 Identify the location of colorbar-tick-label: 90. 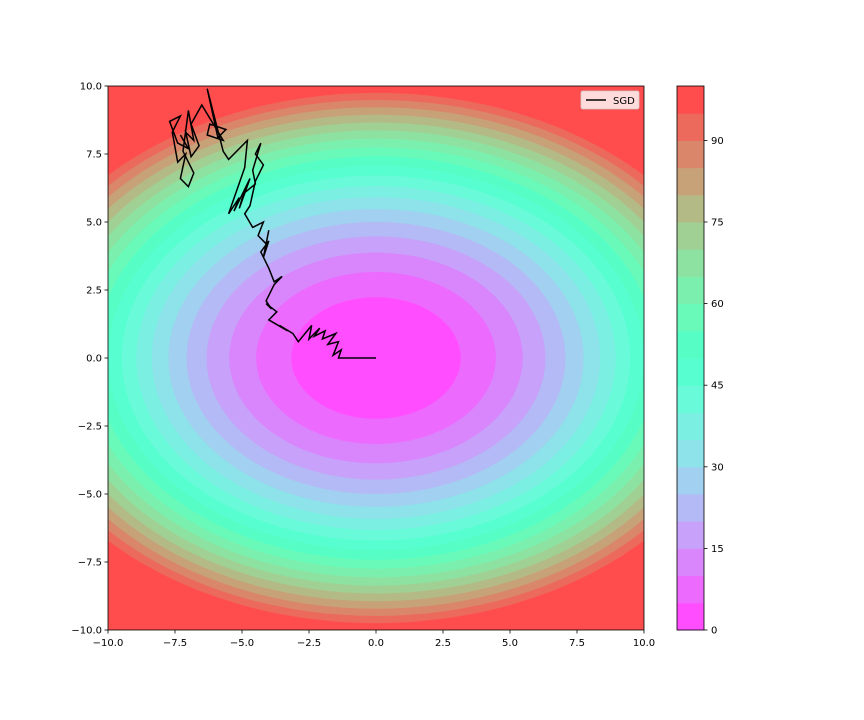
(717, 141).